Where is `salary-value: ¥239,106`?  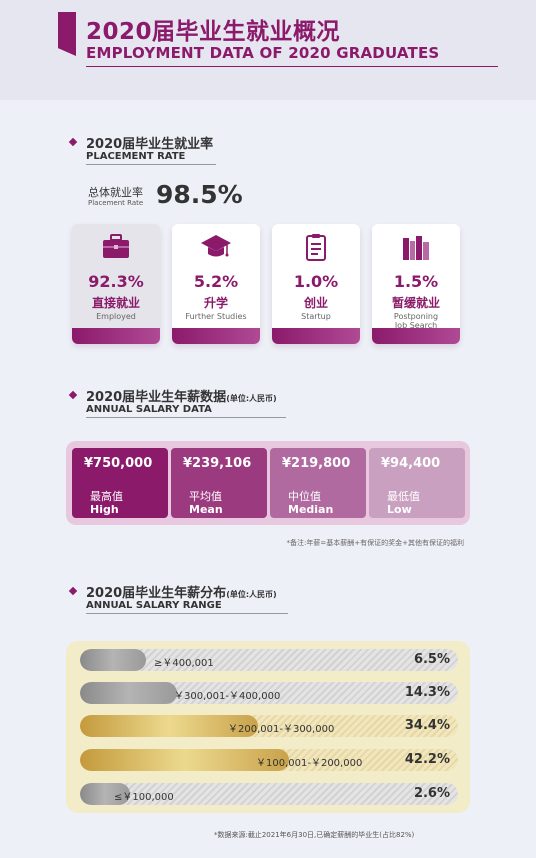 salary-value: ¥239,106 is located at coordinates (217, 463).